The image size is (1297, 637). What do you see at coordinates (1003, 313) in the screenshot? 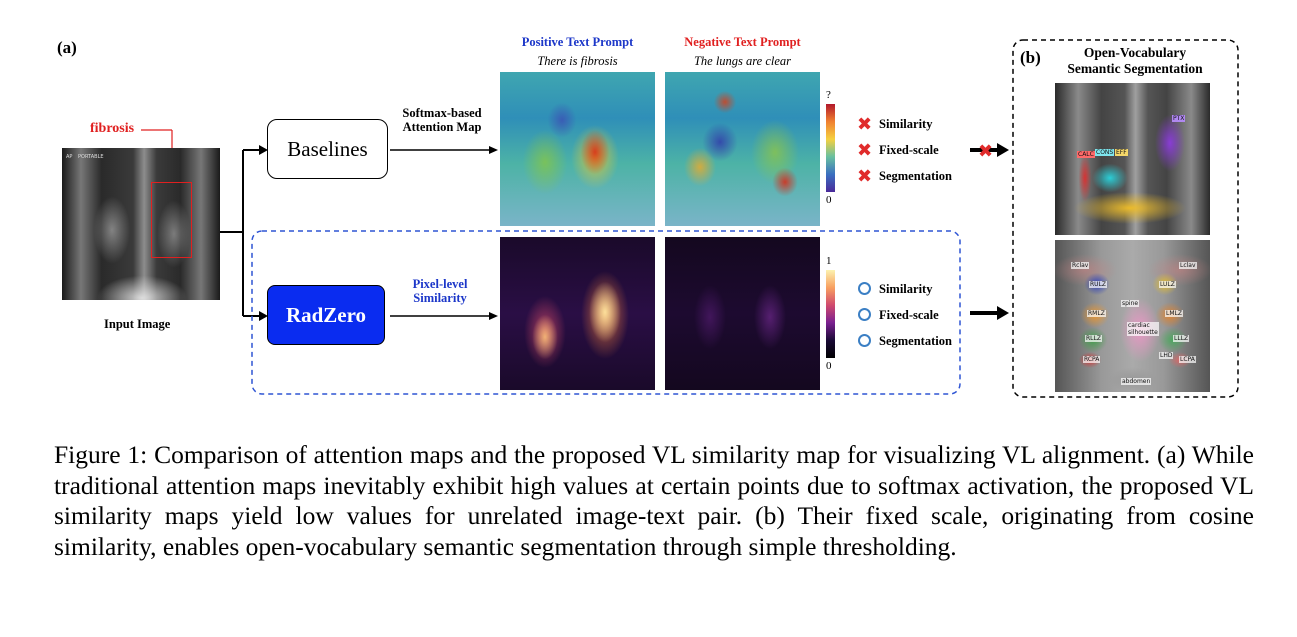
I see `radzero-to-b-arrowhead` at bounding box center [1003, 313].